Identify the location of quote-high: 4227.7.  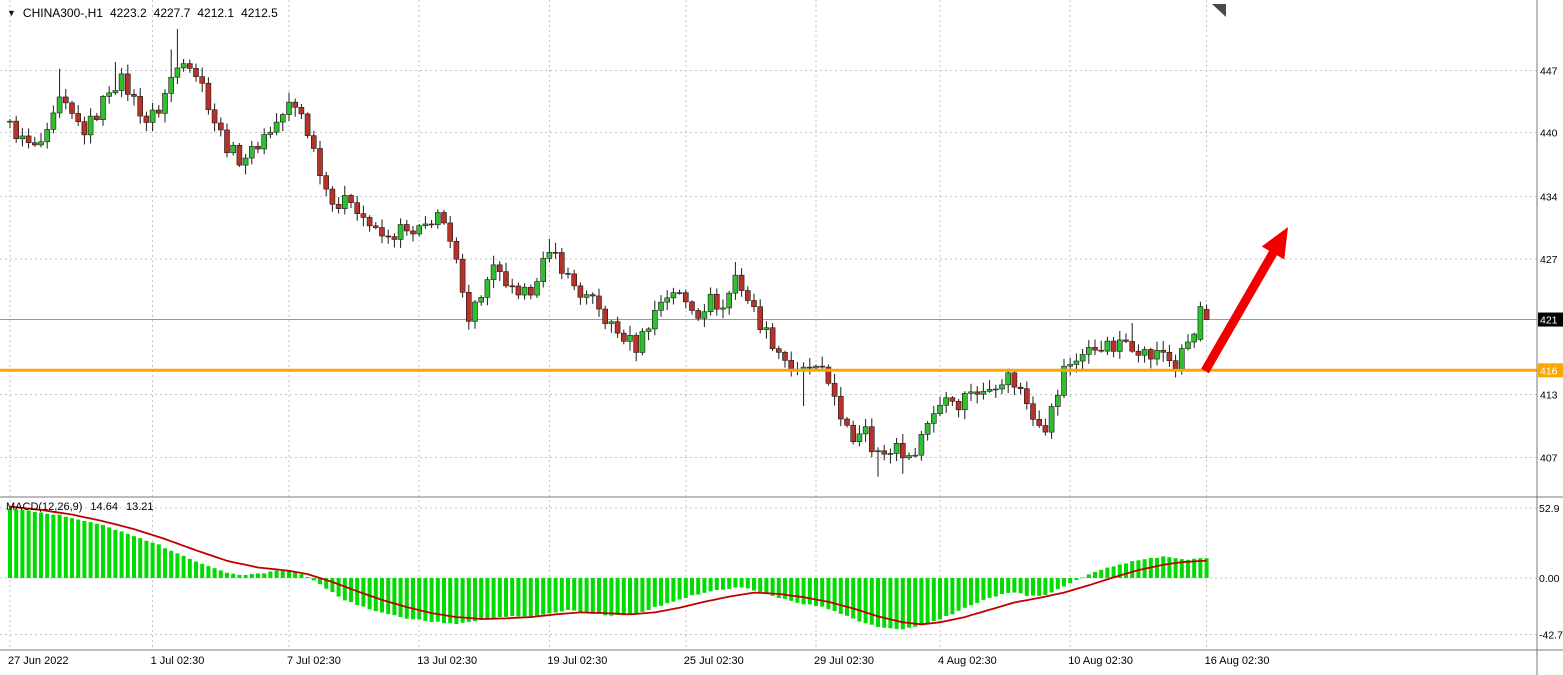
(172, 13).